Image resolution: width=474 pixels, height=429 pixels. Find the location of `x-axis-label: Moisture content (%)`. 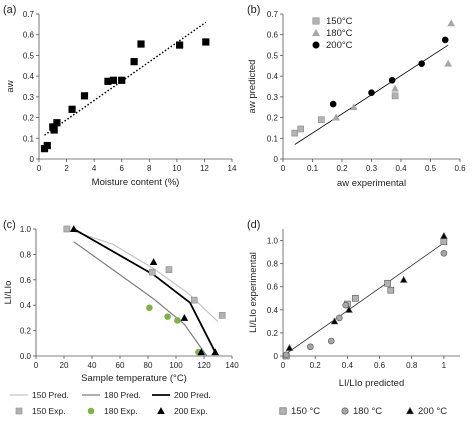

x-axis-label: Moisture content (%) is located at coordinates (136, 182).